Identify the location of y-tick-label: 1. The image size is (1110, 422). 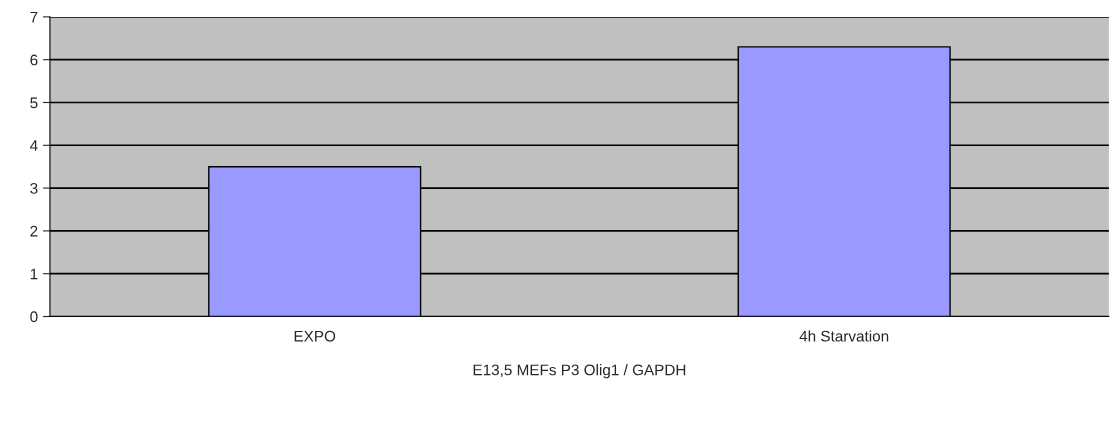
(34, 274).